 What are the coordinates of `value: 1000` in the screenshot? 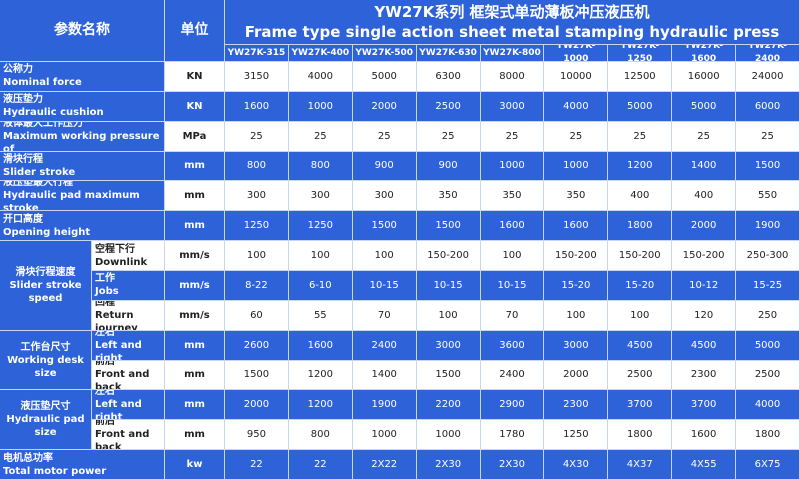 It's located at (576, 166).